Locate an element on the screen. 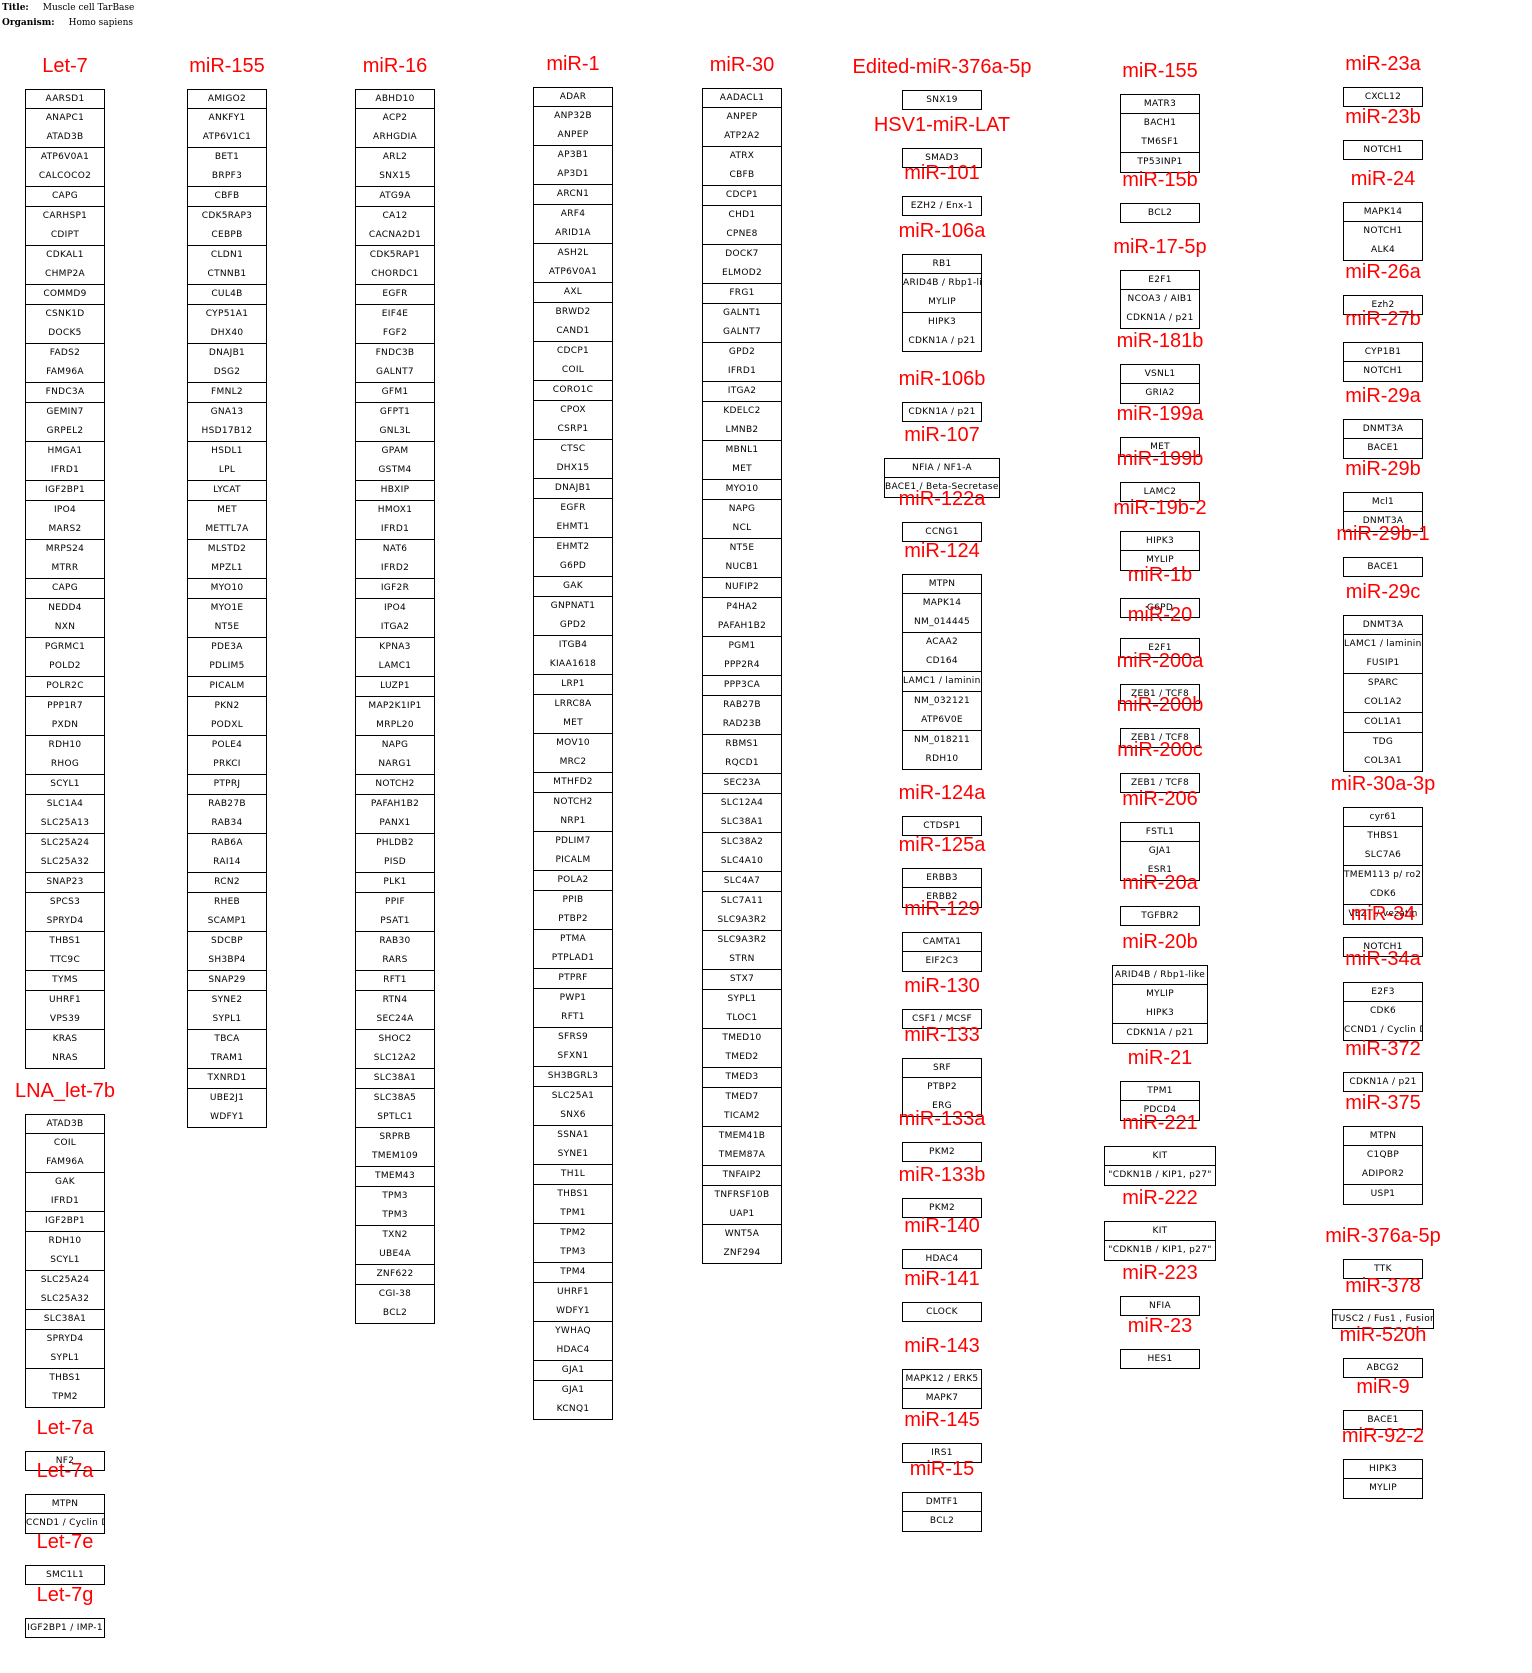 This screenshot has height=1673, width=1532. target-gene-box: PAFAH1B2 is located at coordinates (395, 804).